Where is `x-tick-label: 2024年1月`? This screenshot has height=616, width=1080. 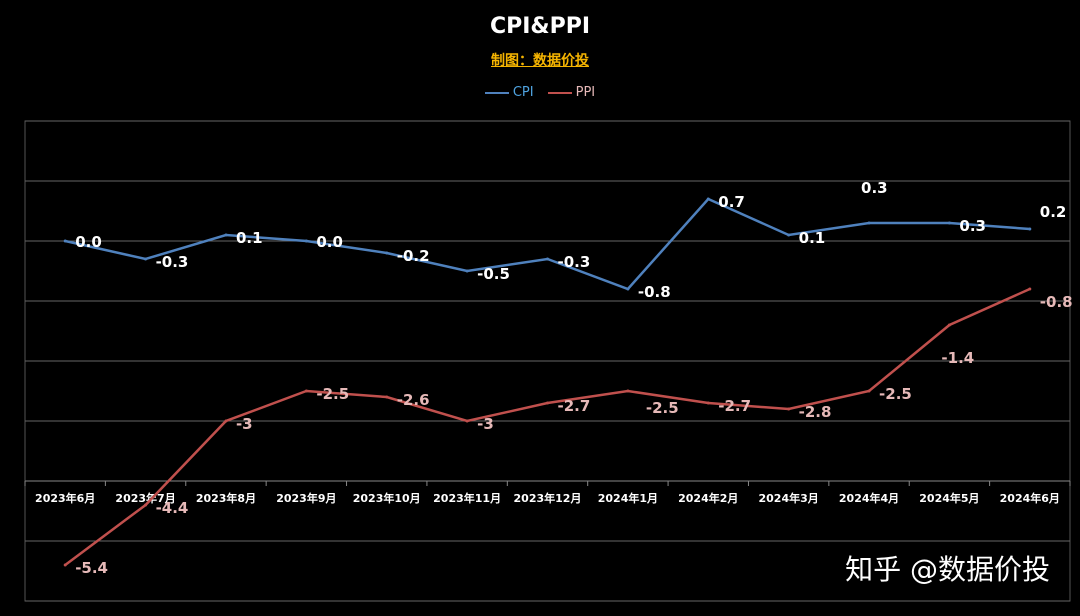 x-tick-label: 2024年1月 is located at coordinates (628, 498).